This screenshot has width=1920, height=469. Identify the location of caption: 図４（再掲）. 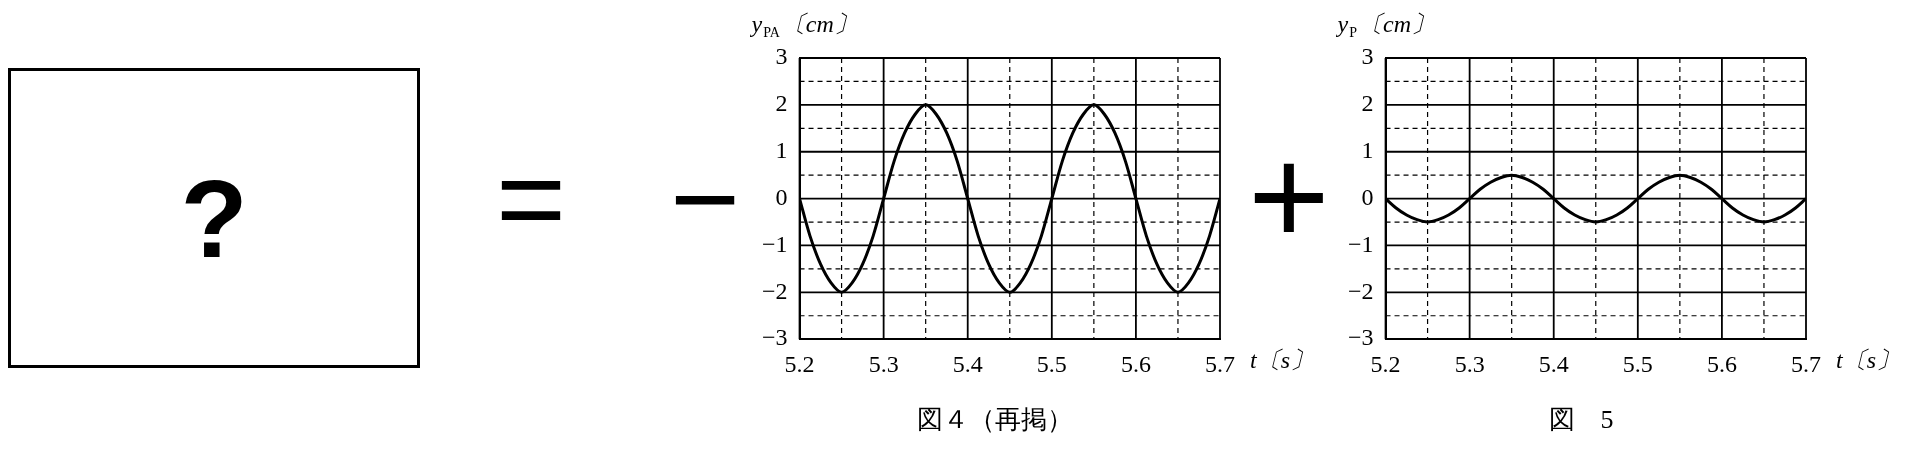
(995, 420).